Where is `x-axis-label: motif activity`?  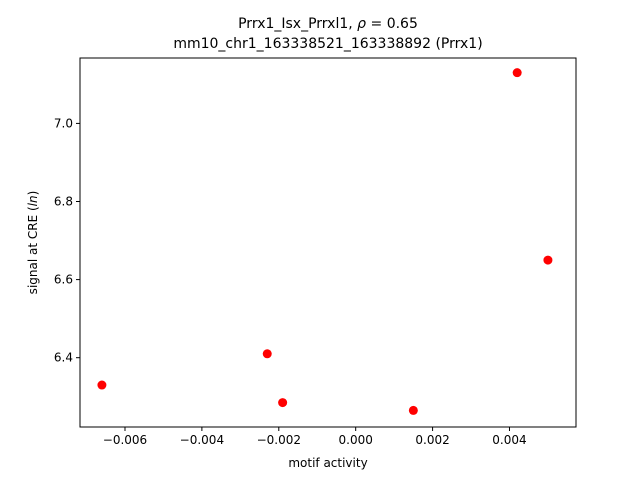
x-axis-label: motif activity is located at coordinates (327, 463).